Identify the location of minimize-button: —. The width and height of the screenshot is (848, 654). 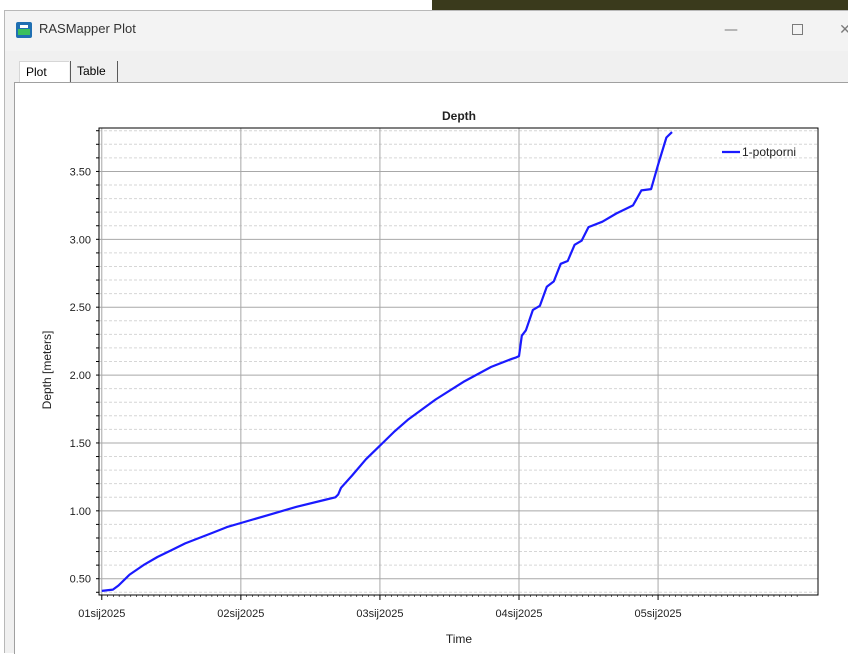
(731, 30).